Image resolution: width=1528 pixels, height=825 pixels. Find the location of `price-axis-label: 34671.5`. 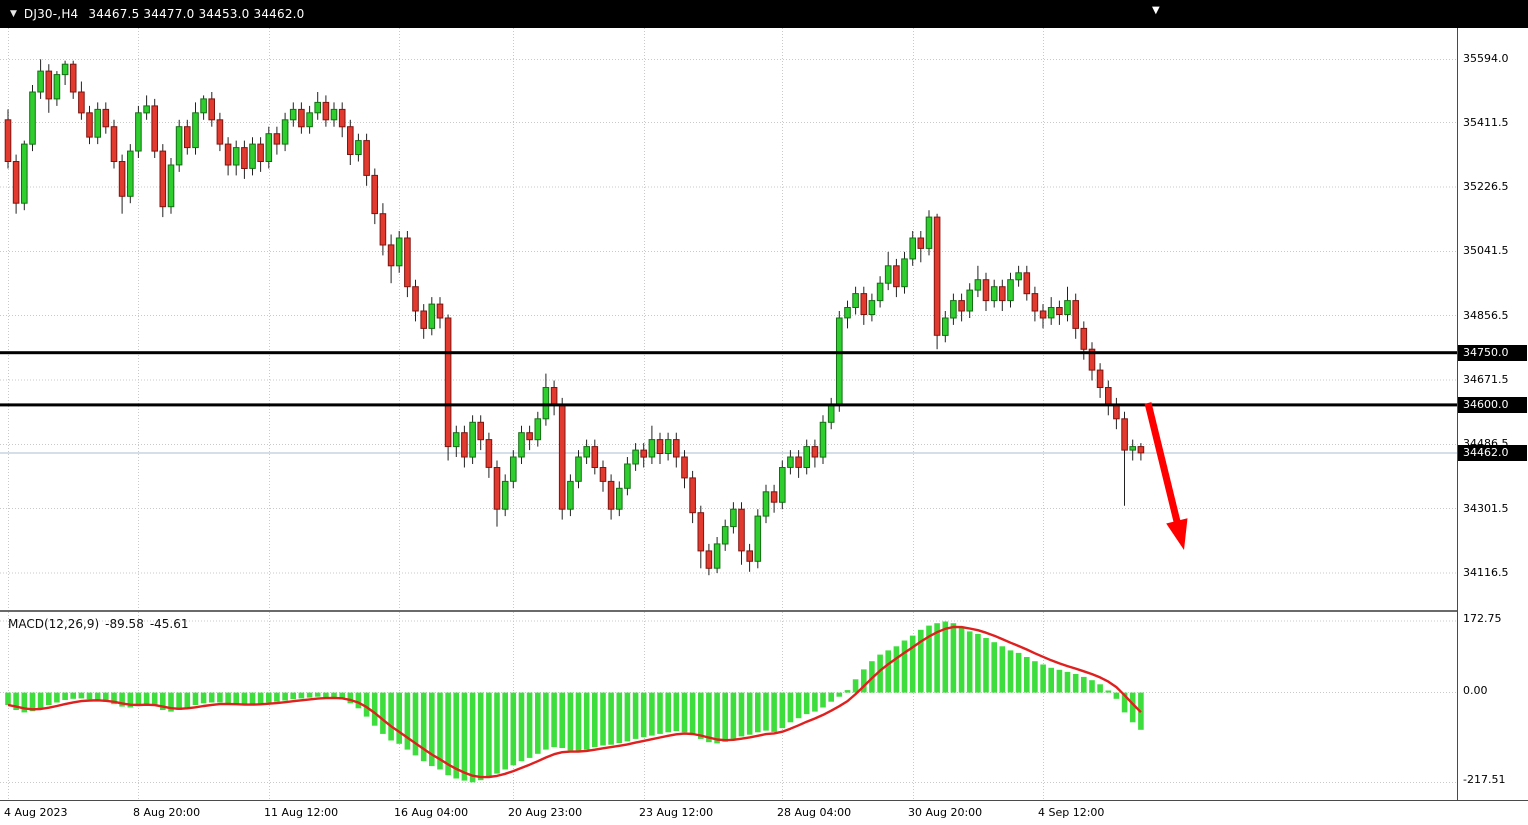

price-axis-label: 34671.5 is located at coordinates (1486, 379).